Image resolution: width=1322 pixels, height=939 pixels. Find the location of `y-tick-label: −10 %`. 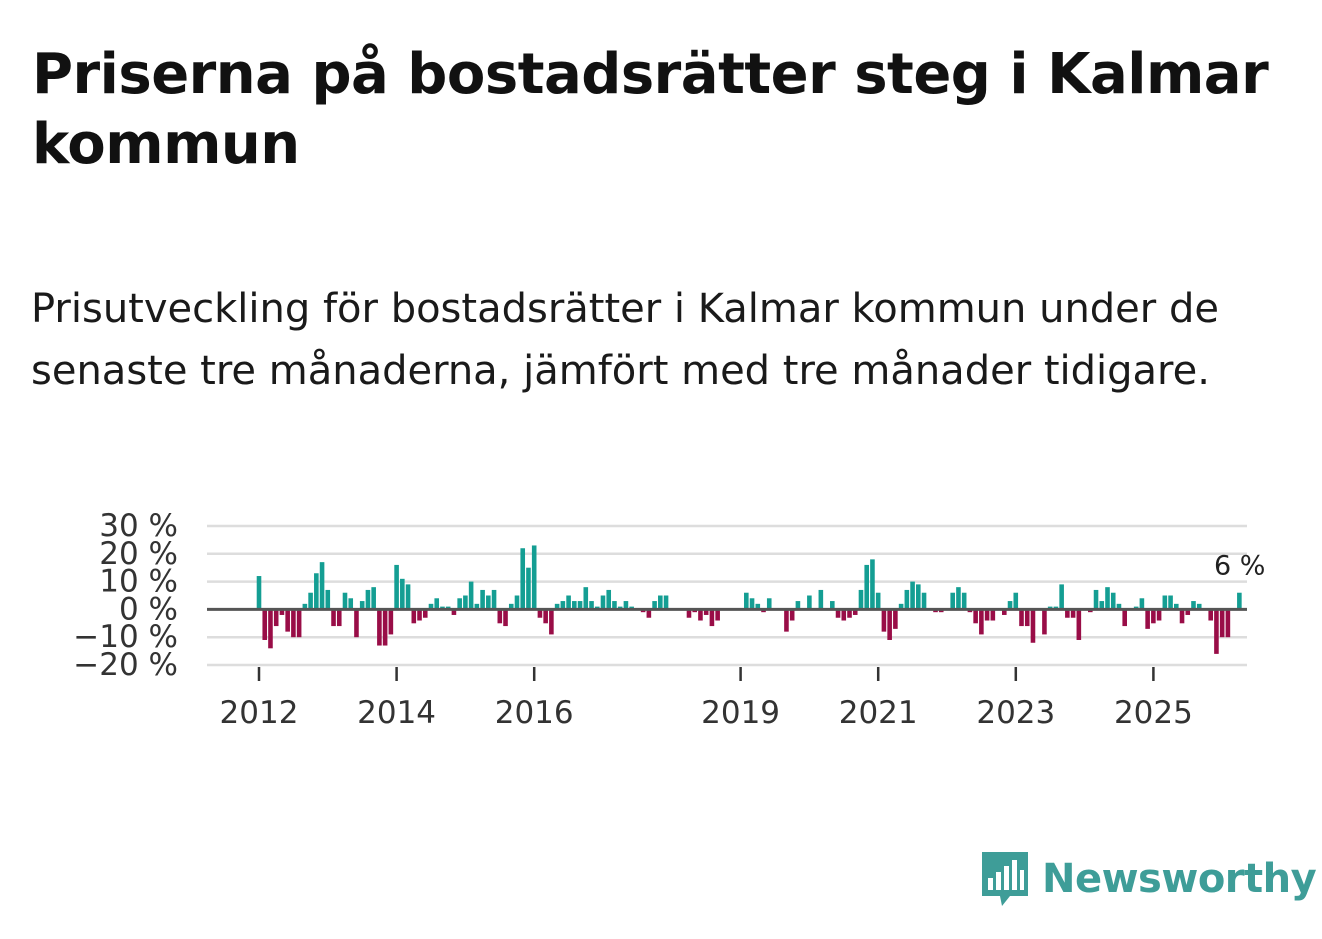

y-tick-label: −10 % is located at coordinates (125, 637).